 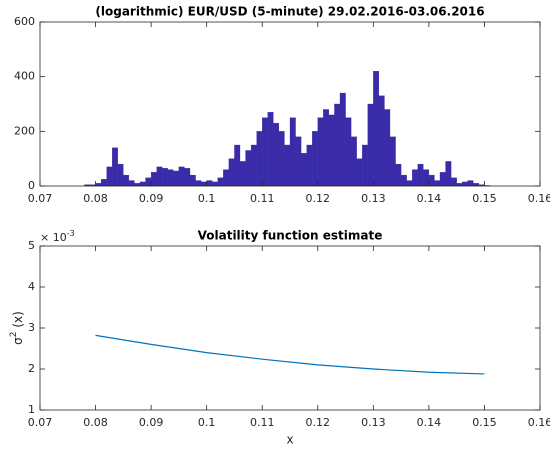 I want to click on x-axis-label: x, so click(x=289, y=440).